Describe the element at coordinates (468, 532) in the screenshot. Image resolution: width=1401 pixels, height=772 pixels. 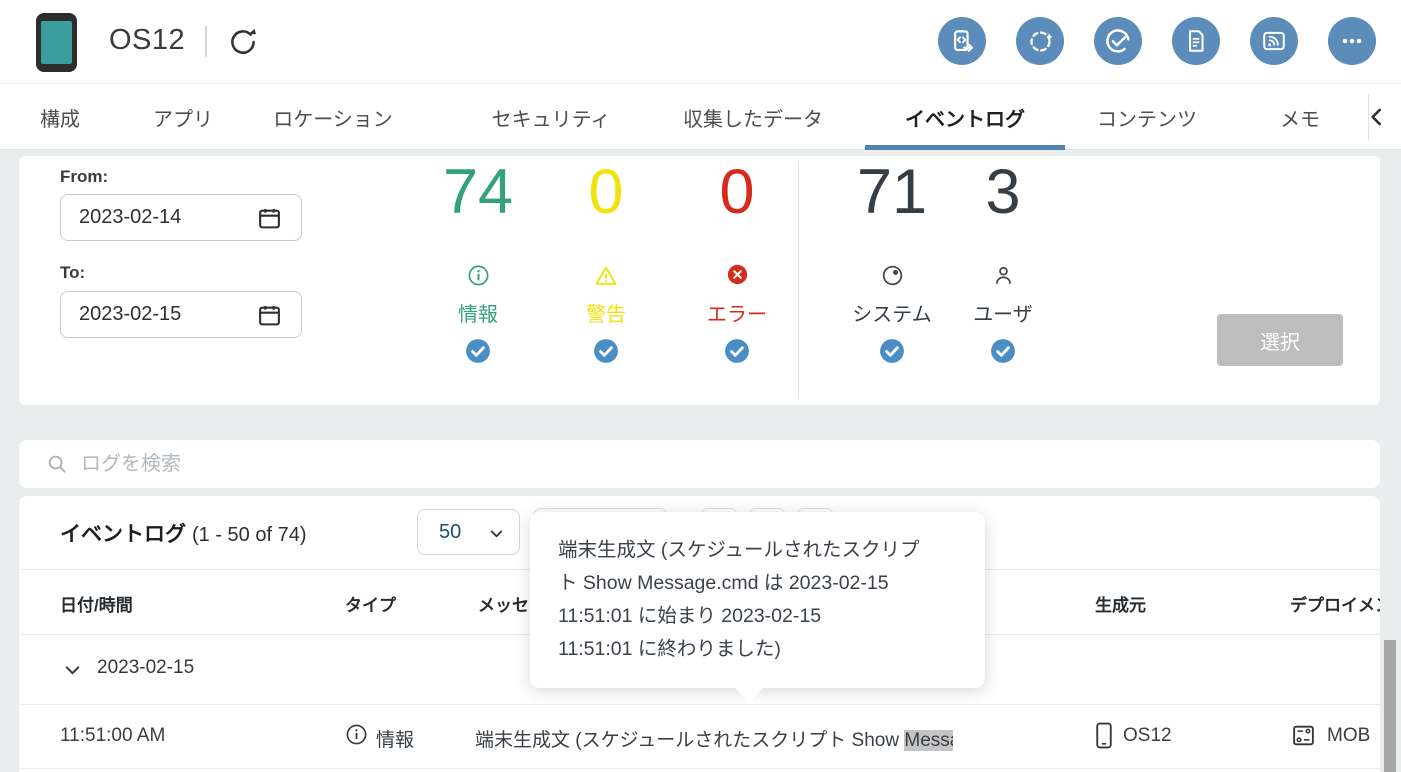
I see `page-size-select: 50` at that location.